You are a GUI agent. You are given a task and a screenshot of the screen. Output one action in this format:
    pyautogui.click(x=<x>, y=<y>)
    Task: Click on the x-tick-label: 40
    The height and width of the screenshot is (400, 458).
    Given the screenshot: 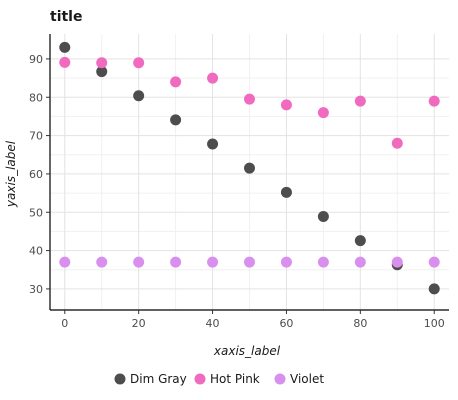 What is the action you would take?
    pyautogui.click(x=213, y=323)
    